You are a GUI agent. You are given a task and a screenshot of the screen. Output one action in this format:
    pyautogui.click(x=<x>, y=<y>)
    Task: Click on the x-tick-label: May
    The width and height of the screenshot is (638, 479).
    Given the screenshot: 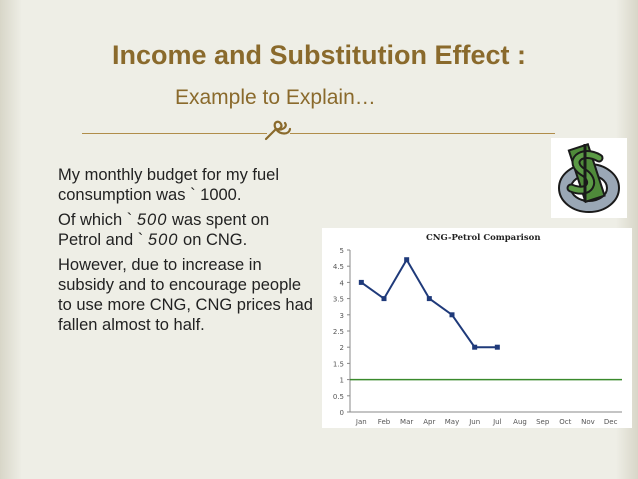 What is the action you would take?
    pyautogui.click(x=452, y=422)
    